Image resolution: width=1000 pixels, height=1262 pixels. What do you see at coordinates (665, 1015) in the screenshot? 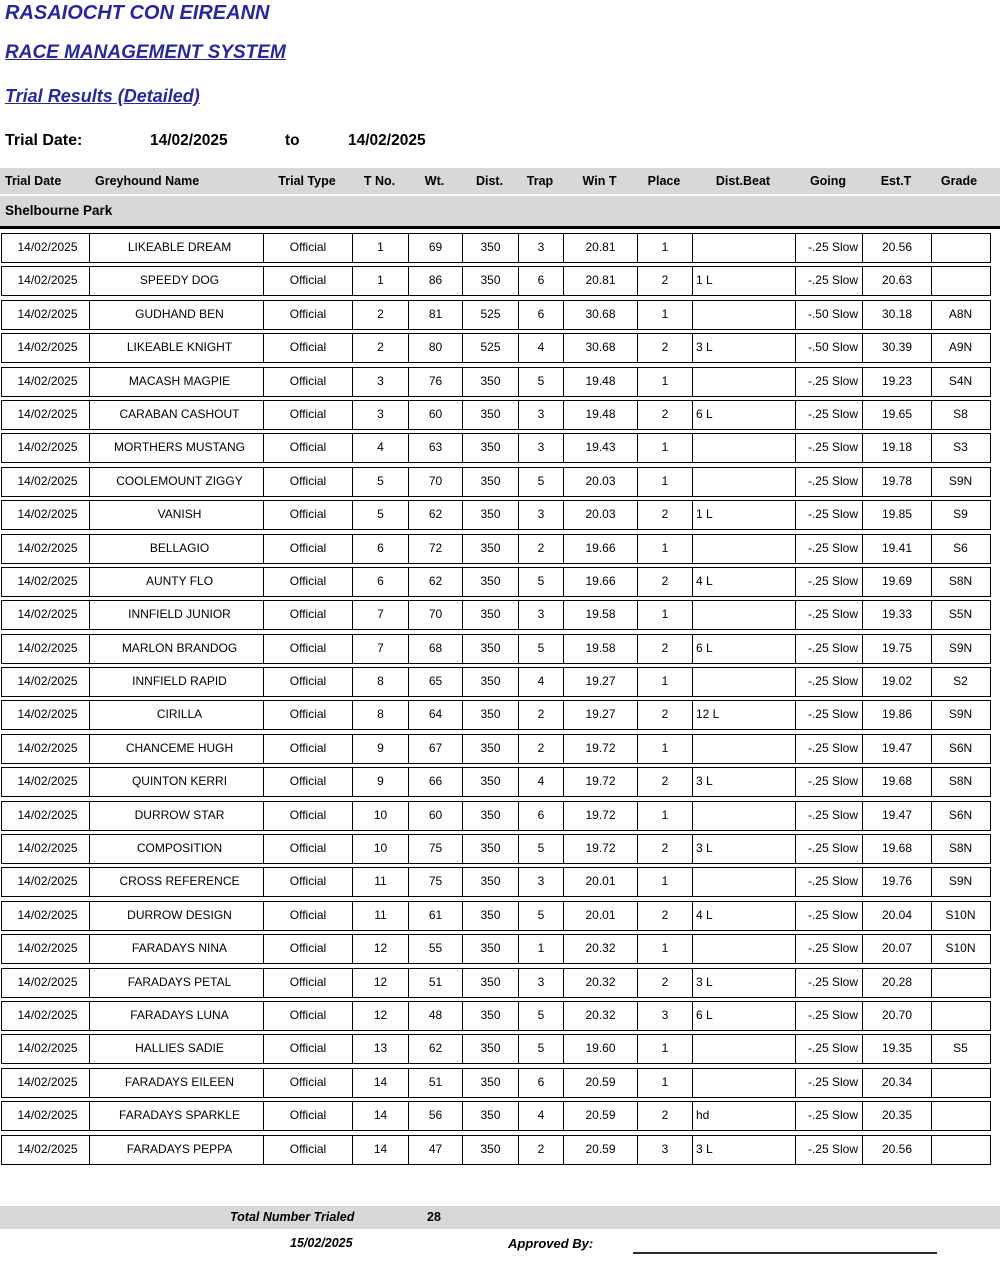
I see `cell-place: 3` at bounding box center [665, 1015].